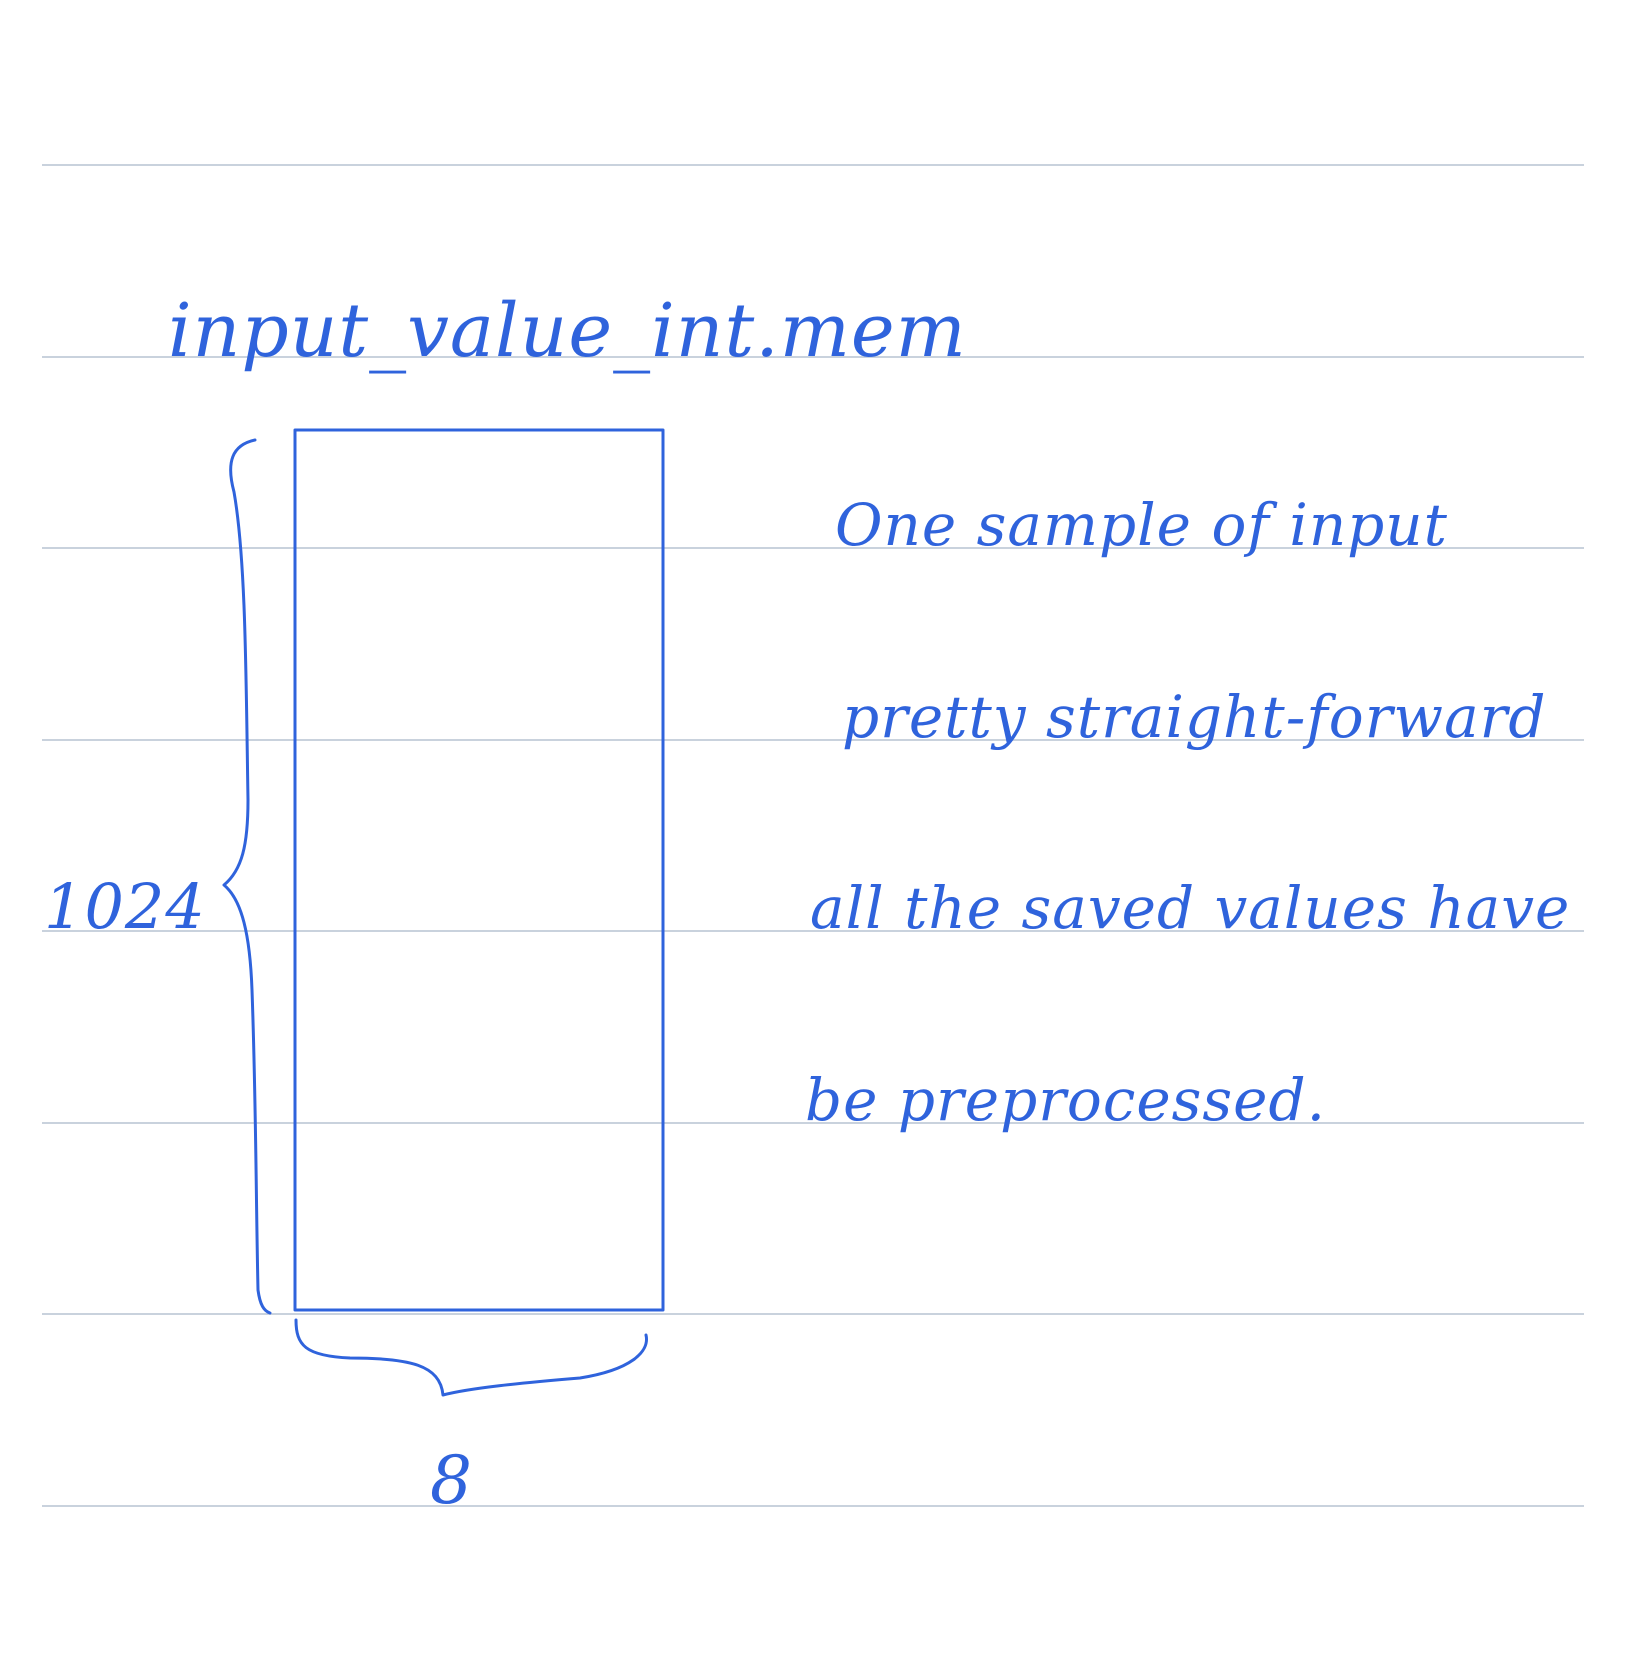 The height and width of the screenshot is (1663, 1640). Describe the element at coordinates (125, 906) in the screenshot. I see `height-label: 1024` at that location.